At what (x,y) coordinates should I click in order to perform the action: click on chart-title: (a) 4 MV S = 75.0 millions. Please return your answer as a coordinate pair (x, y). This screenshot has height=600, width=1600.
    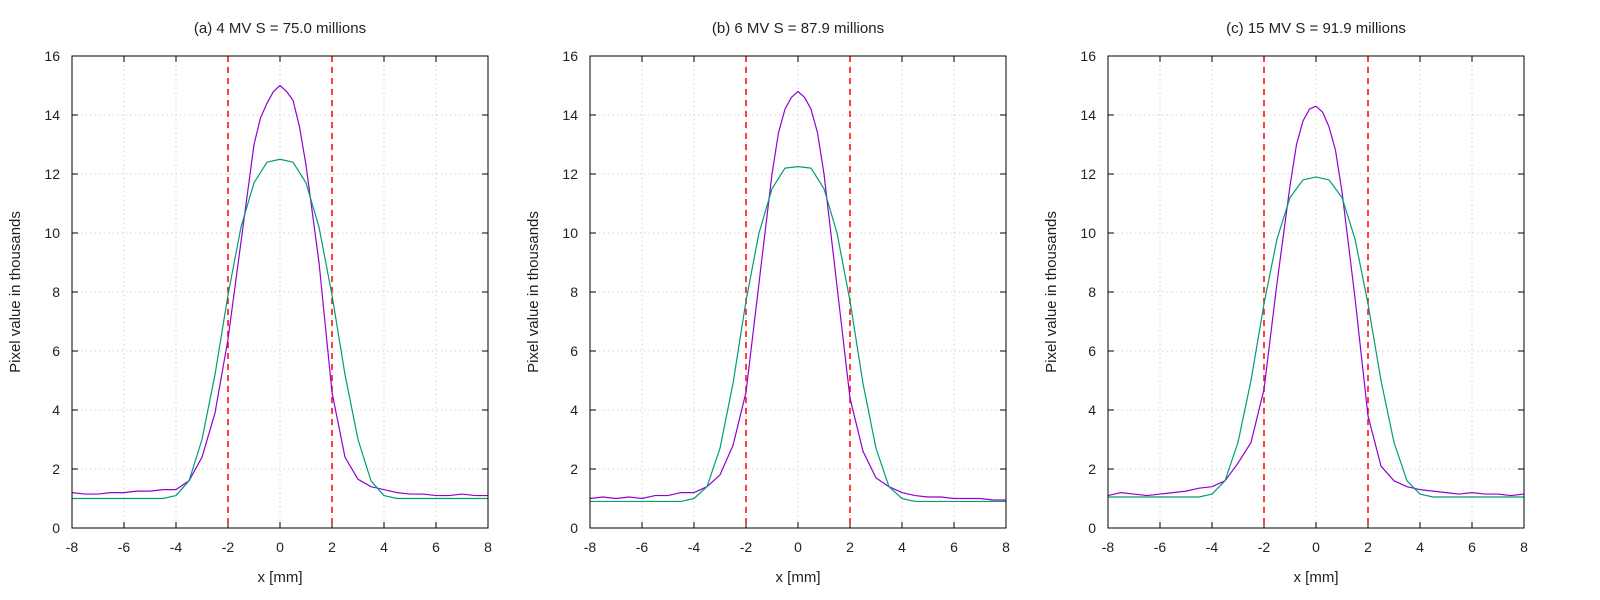
    Looking at the image, I should click on (280, 28).